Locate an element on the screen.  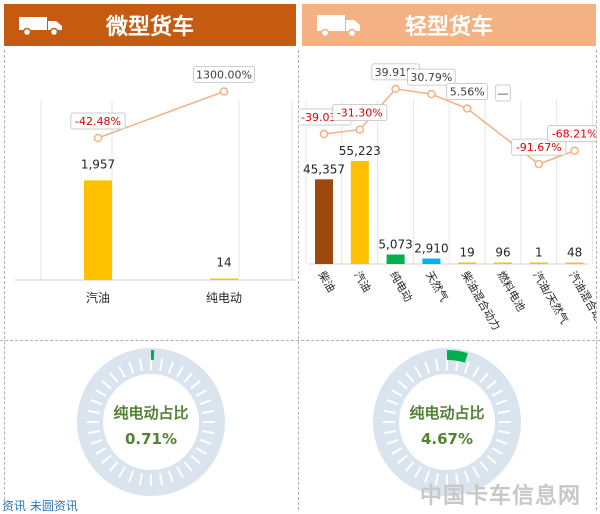
watermark: 中国卡车信息网 is located at coordinates (501, 496).